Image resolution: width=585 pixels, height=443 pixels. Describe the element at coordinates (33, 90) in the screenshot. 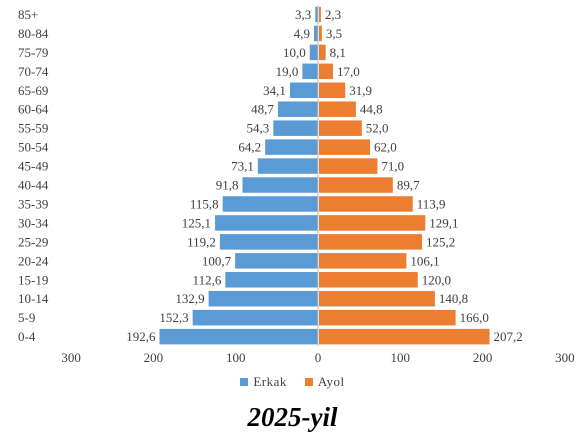

I see `age-label-65-69: 65-69` at that location.